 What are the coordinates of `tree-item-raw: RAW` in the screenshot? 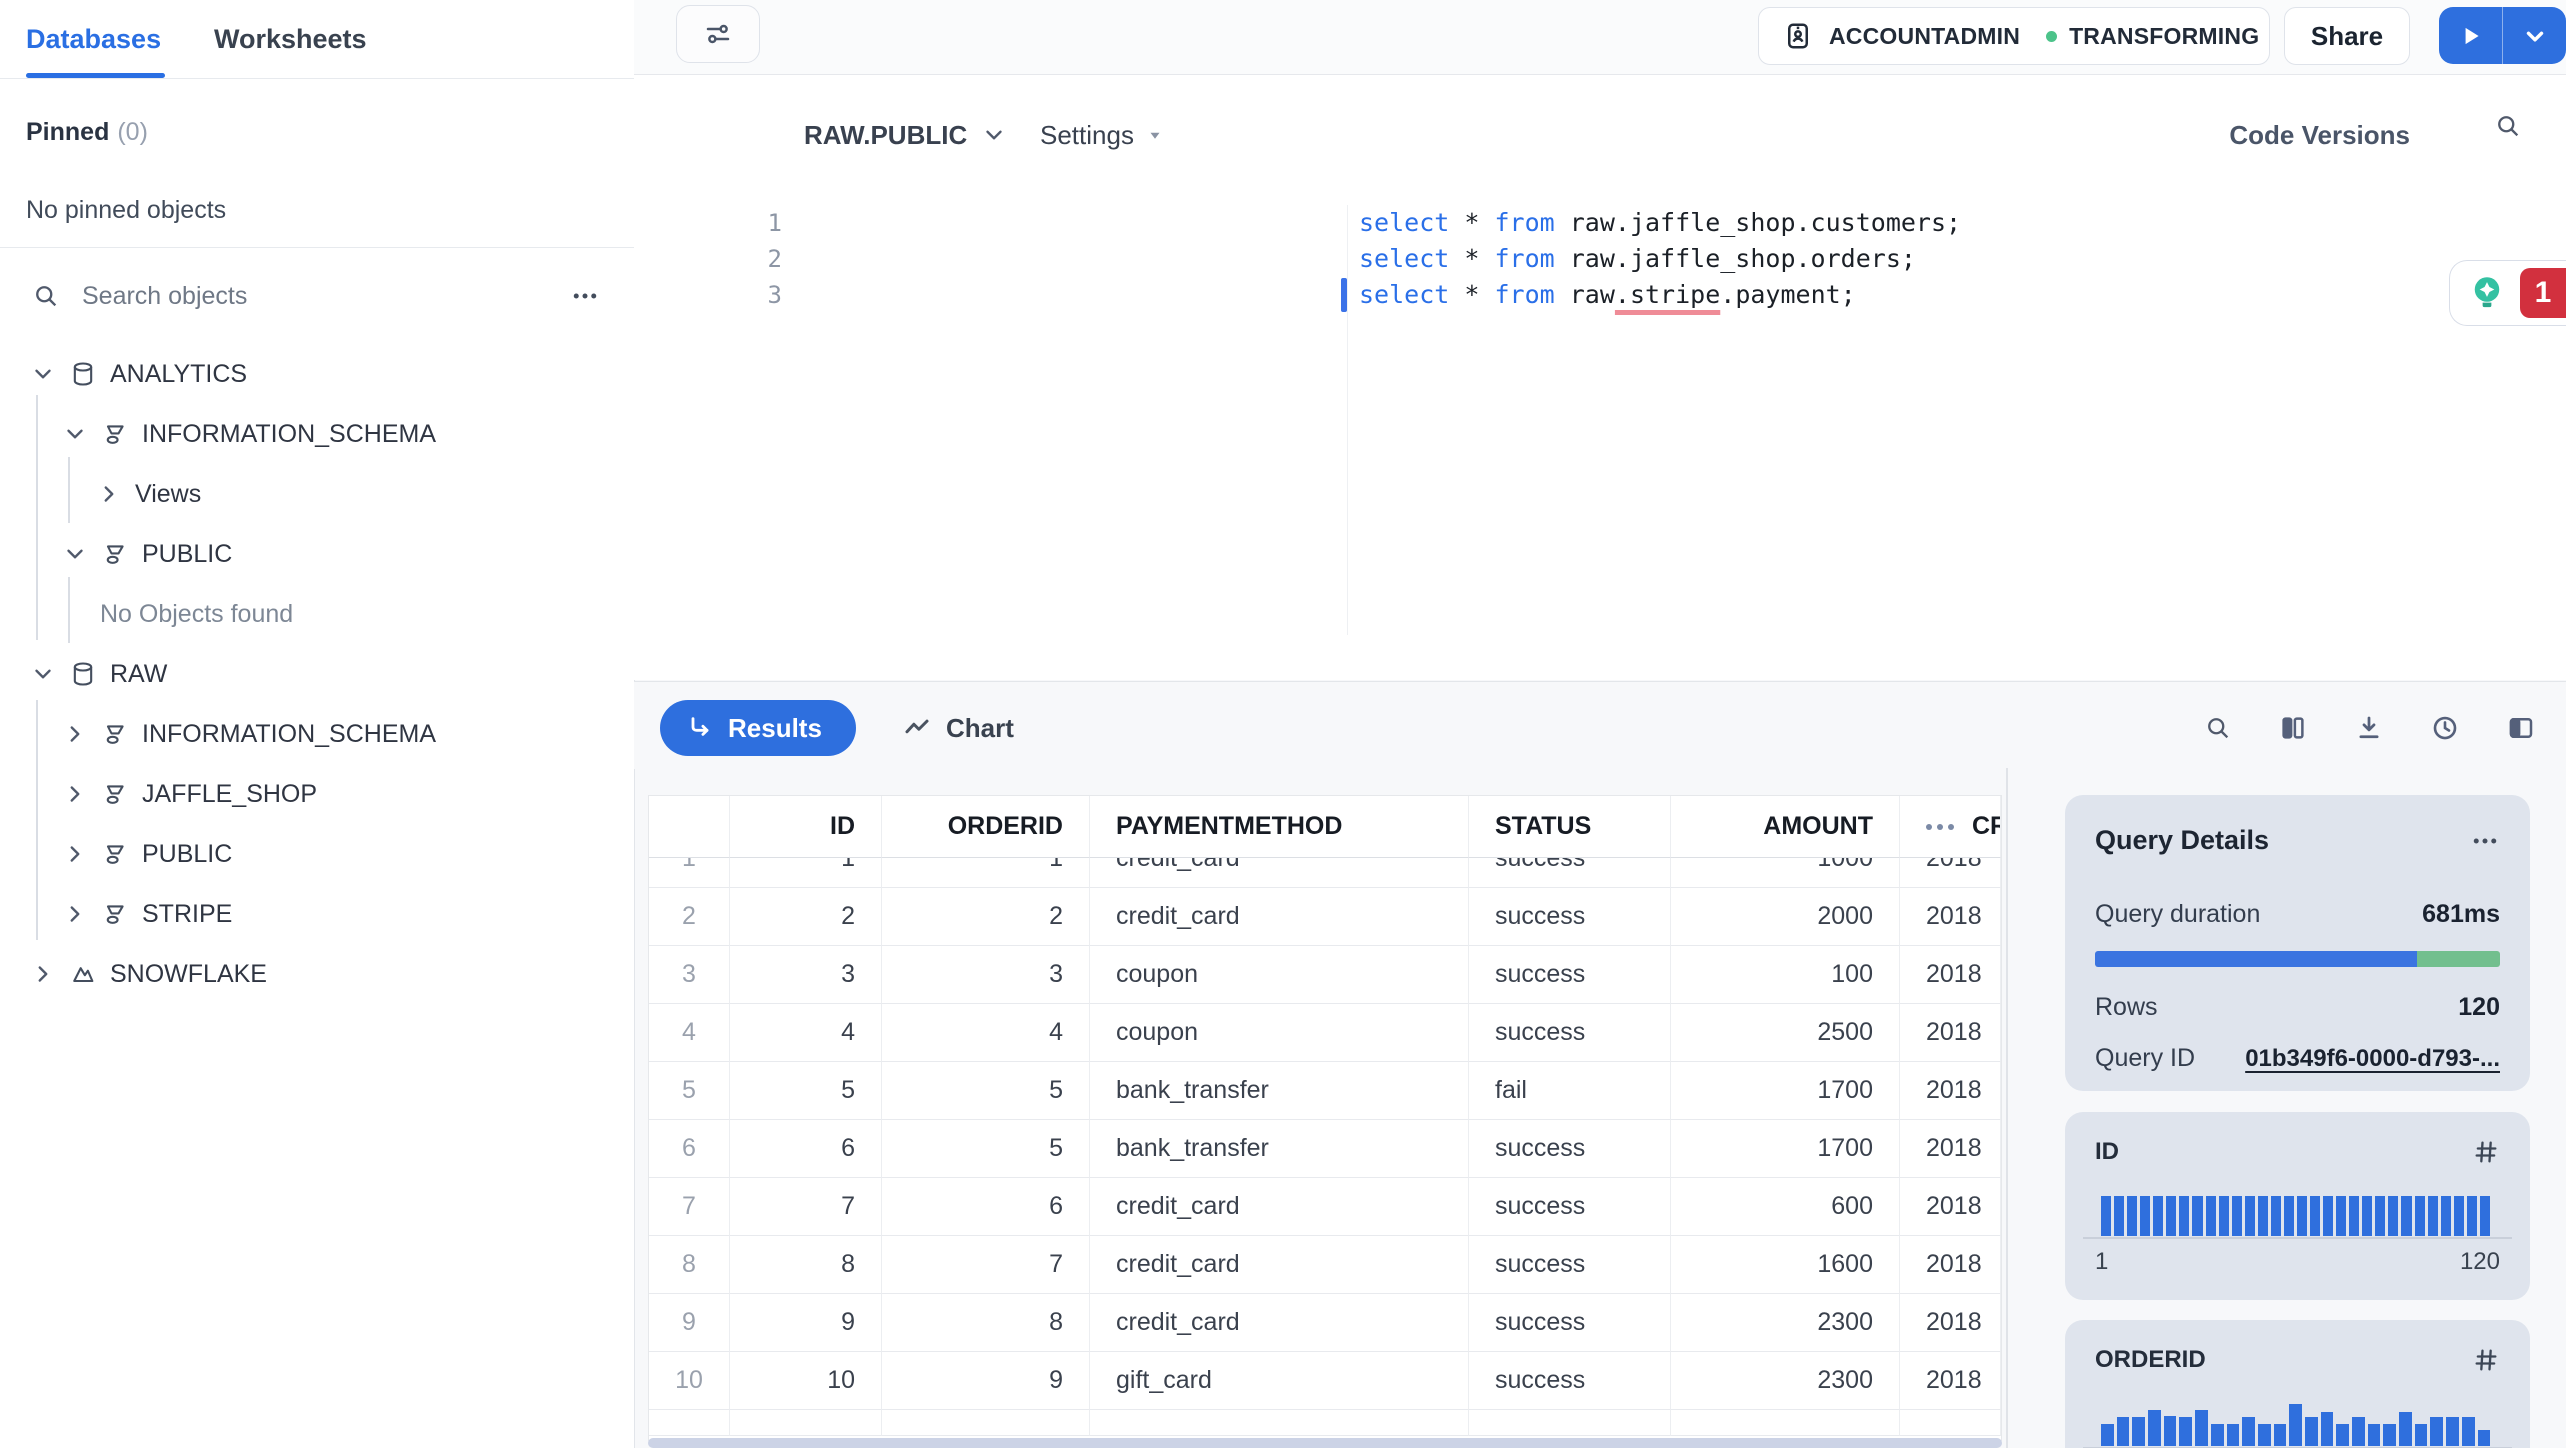 It's located at (317, 674).